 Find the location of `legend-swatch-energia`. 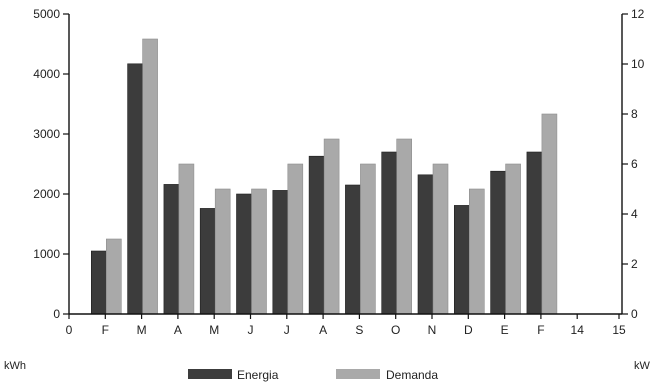

legend-swatch-energia is located at coordinates (210, 374).